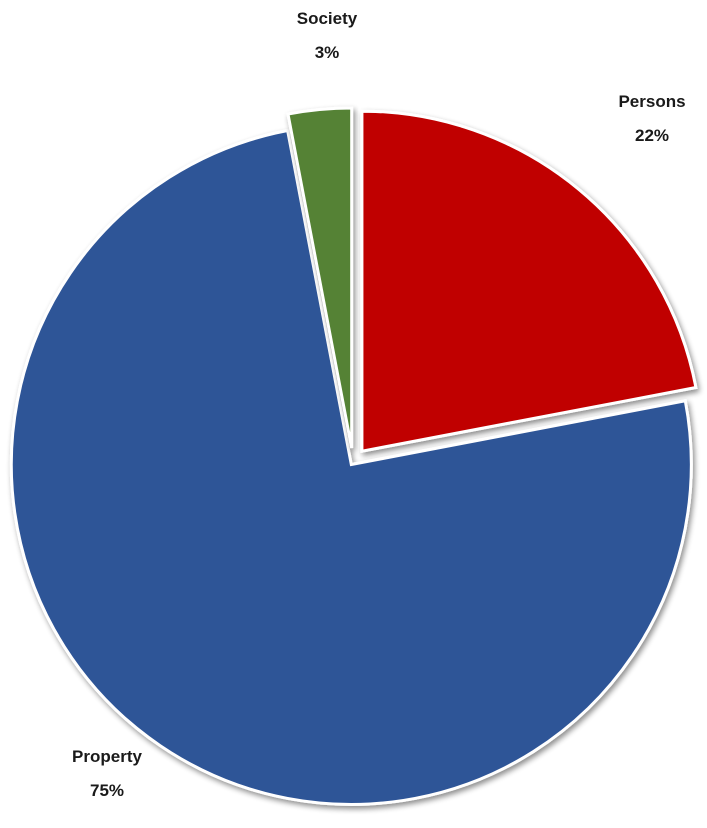 The width and height of the screenshot is (707, 828). I want to click on label-property-percent: 75%, so click(107, 790).